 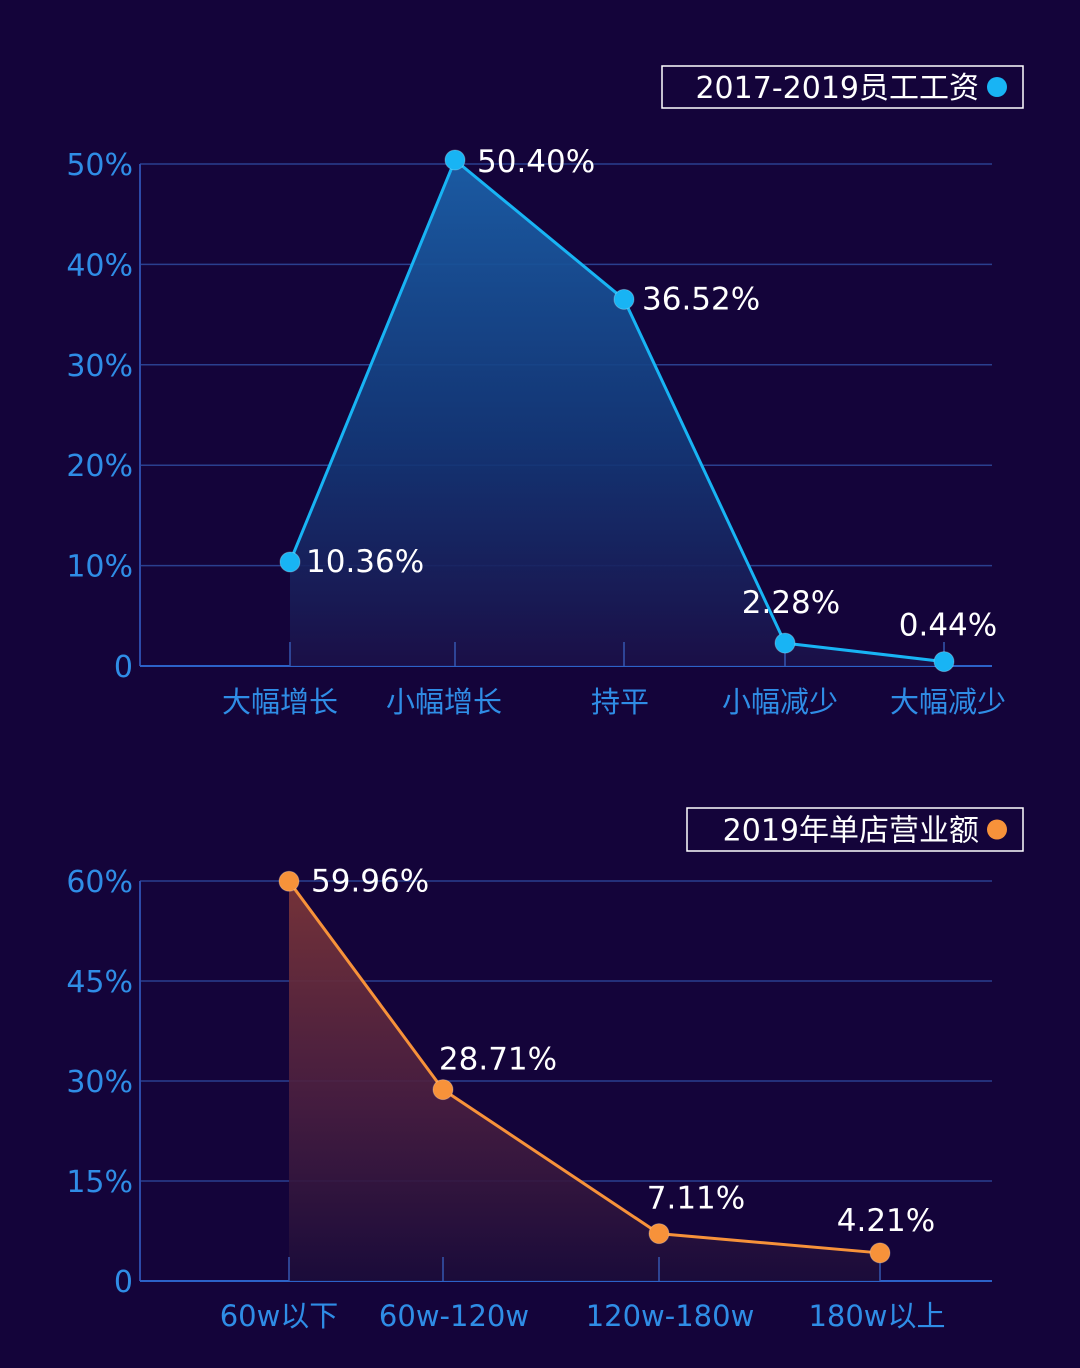 I want to click on y-tick-label: 15%, so click(x=99, y=1182).